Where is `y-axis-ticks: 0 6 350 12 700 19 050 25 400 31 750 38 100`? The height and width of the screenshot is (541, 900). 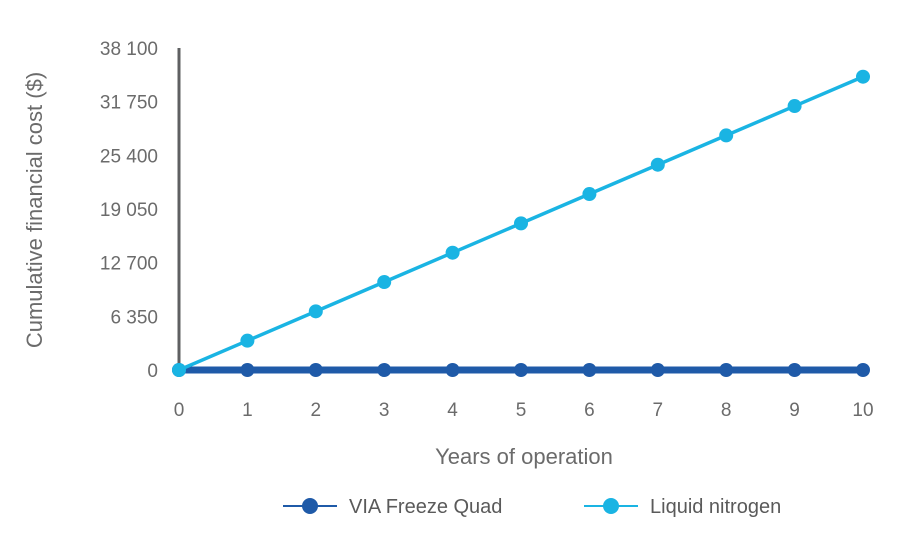
y-axis-ticks: 0 6 350 12 700 19 050 25 400 31 750 38 100 is located at coordinates (129, 210).